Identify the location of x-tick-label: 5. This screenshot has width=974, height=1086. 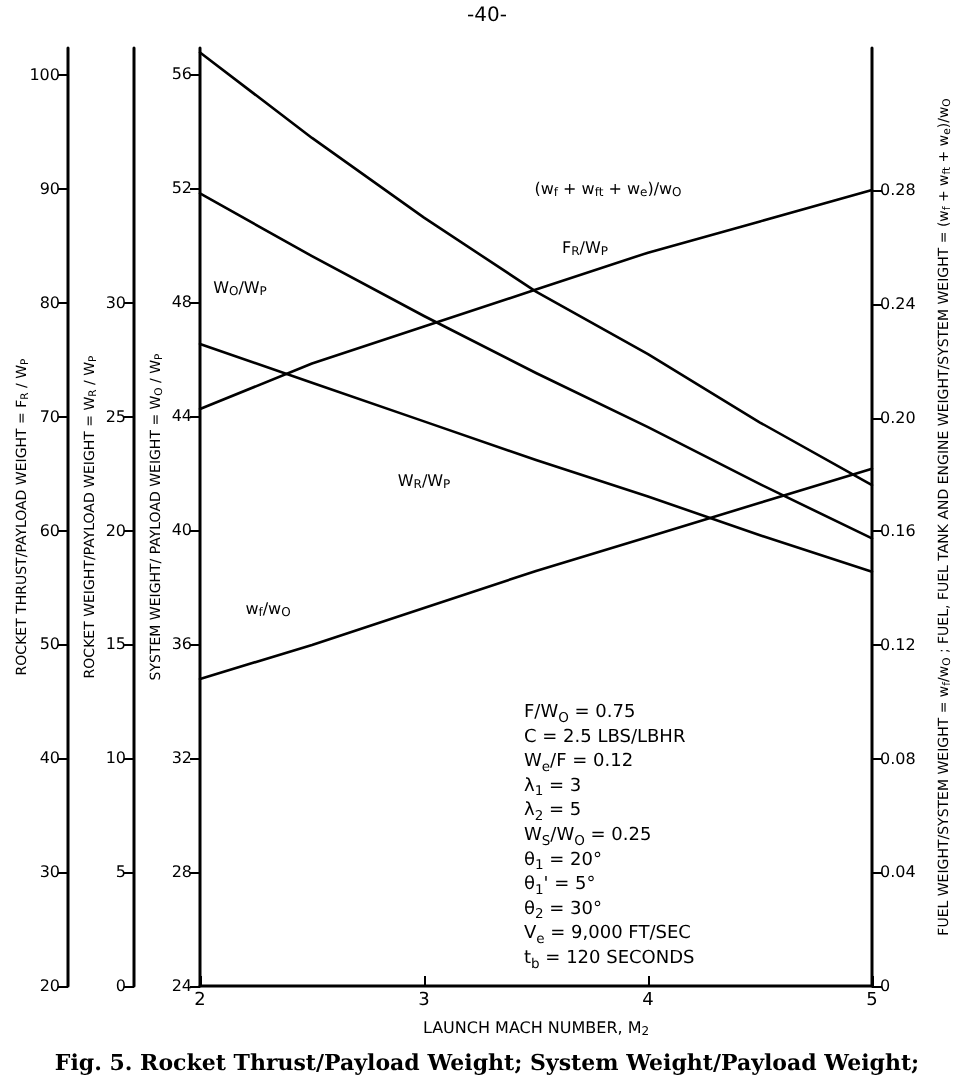
(872, 1001).